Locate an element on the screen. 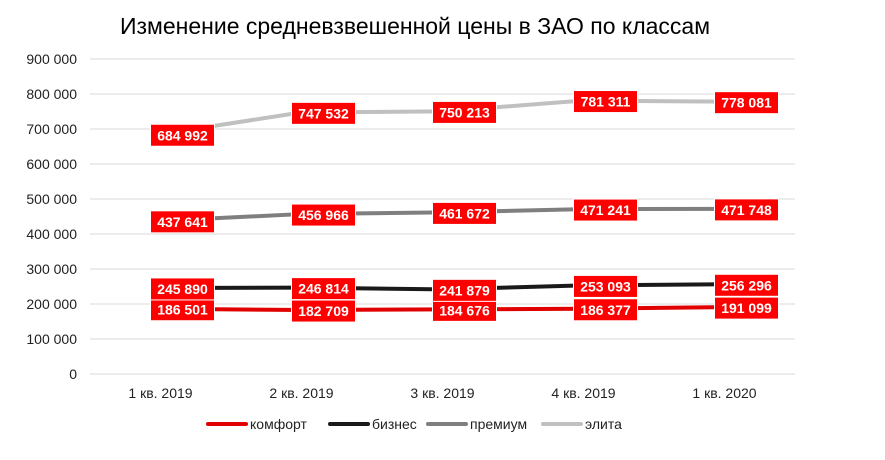  data-label: 256 296 is located at coordinates (746, 285).